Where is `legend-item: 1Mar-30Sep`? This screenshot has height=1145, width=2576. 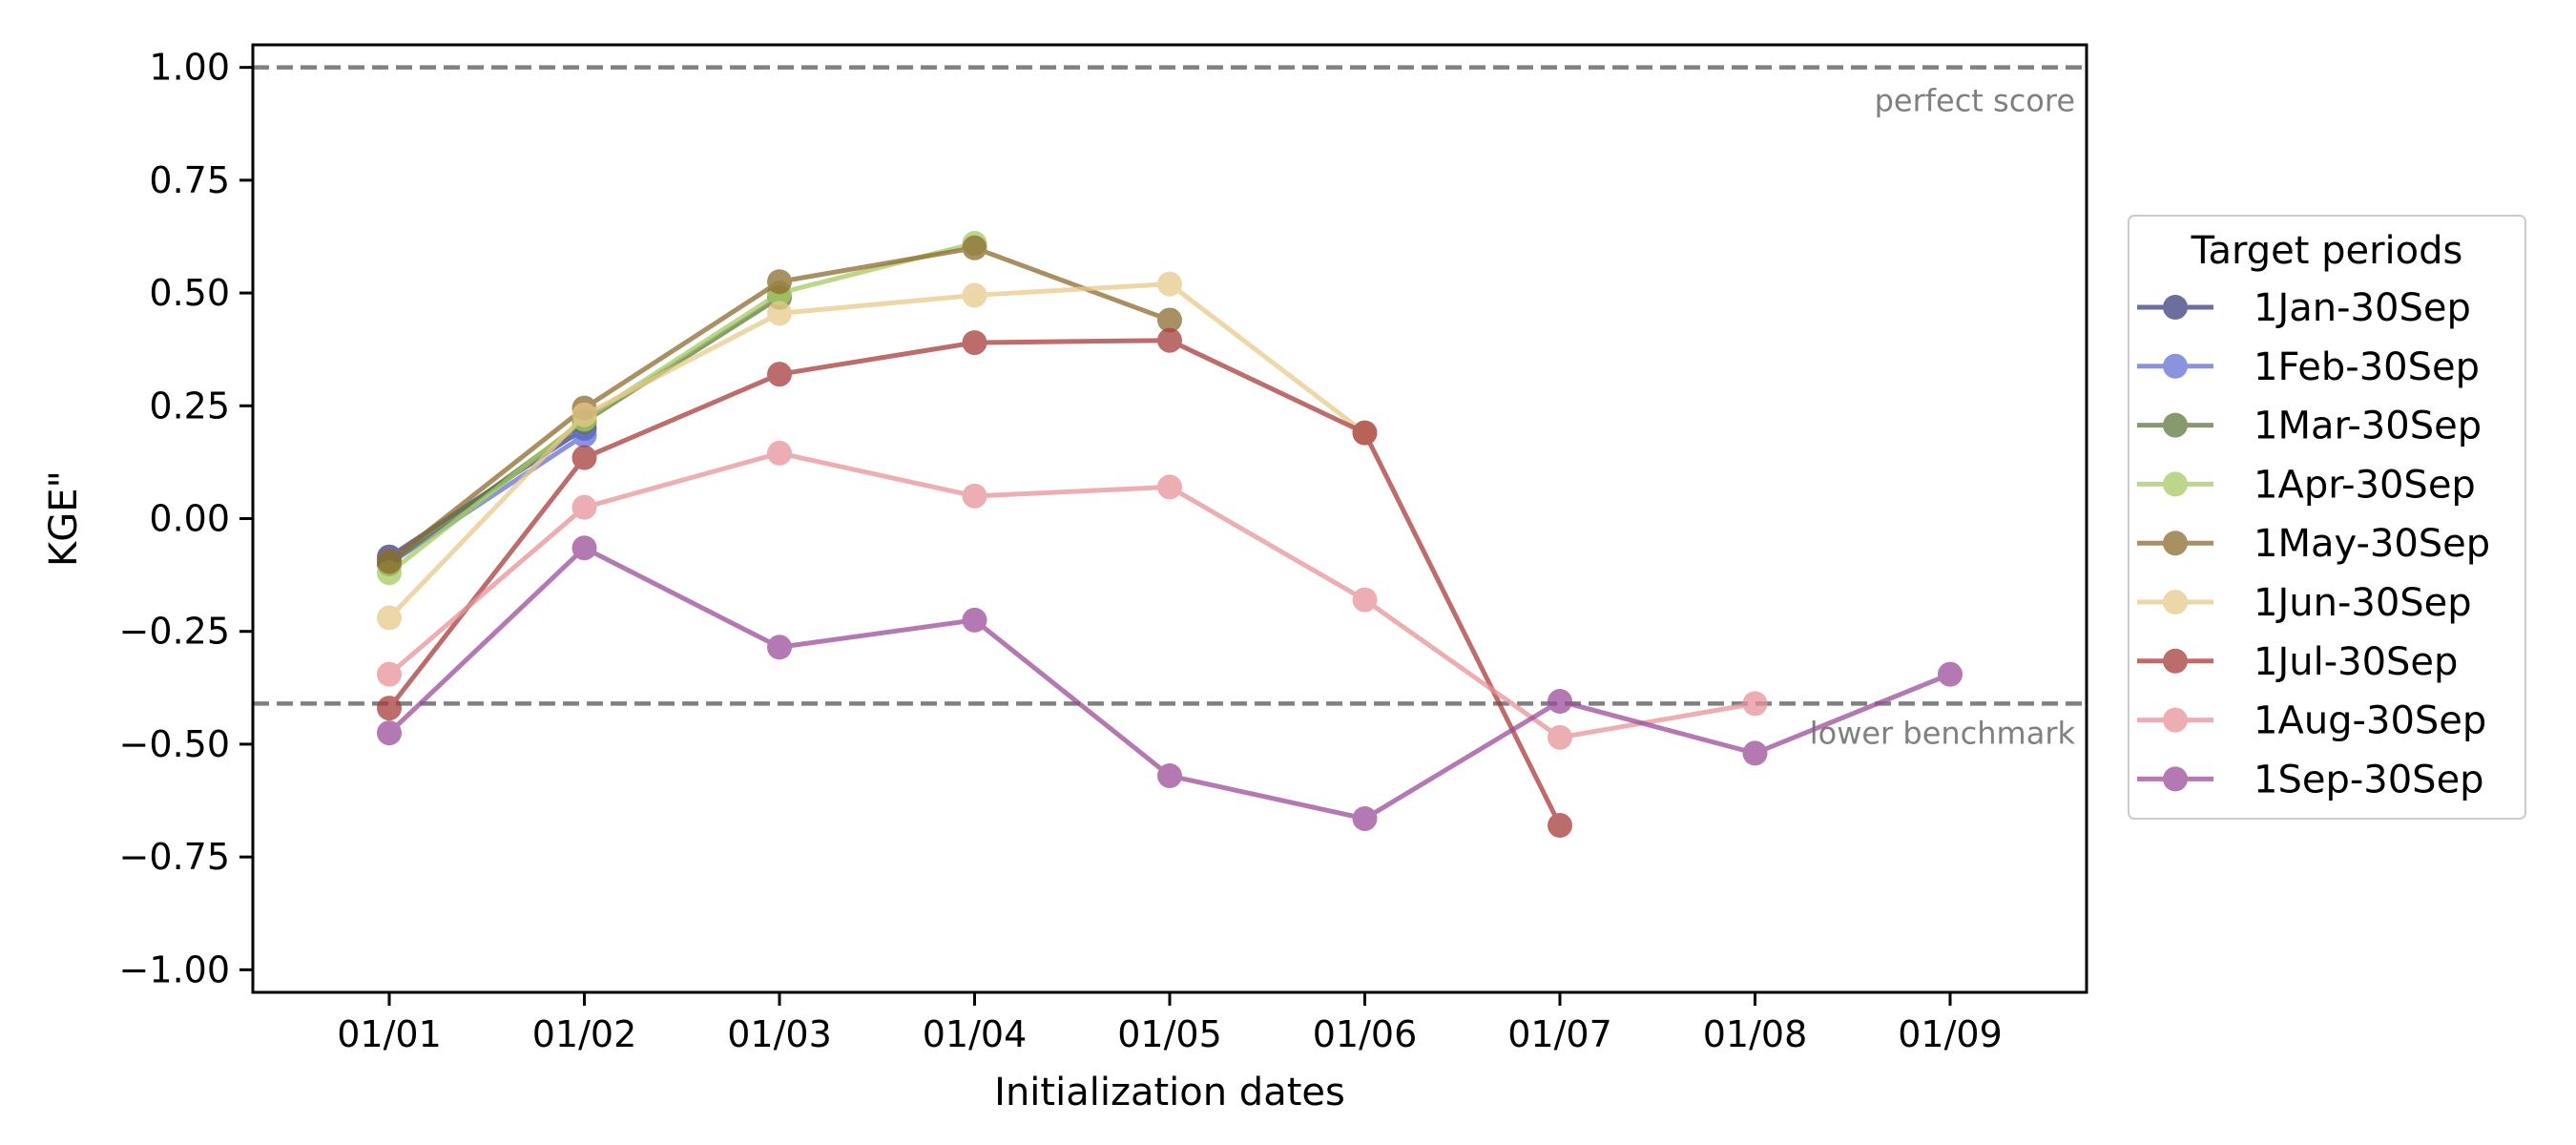 legend-item: 1Mar-30Sep is located at coordinates (2309, 427).